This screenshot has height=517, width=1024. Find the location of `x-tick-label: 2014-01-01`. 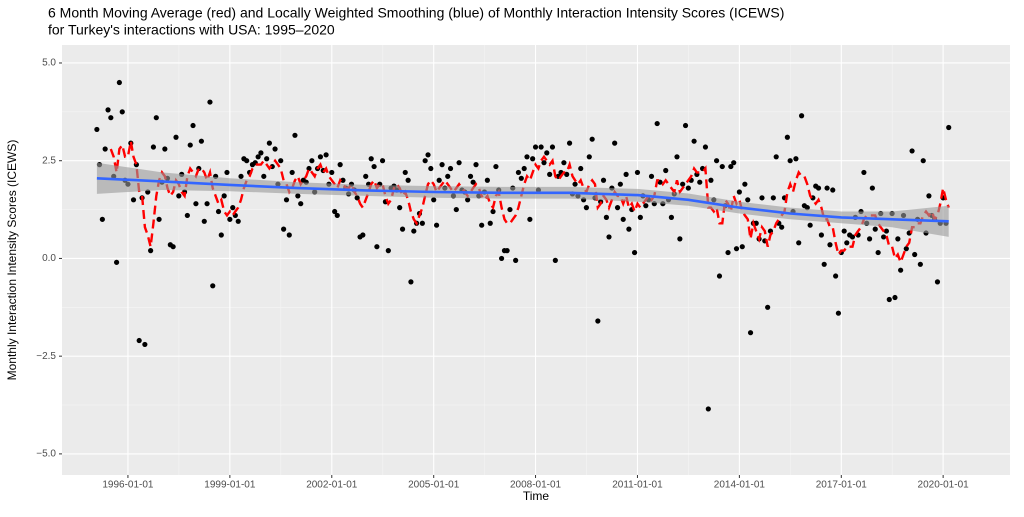

x-tick-label: 2014-01-01 is located at coordinates (740, 485).